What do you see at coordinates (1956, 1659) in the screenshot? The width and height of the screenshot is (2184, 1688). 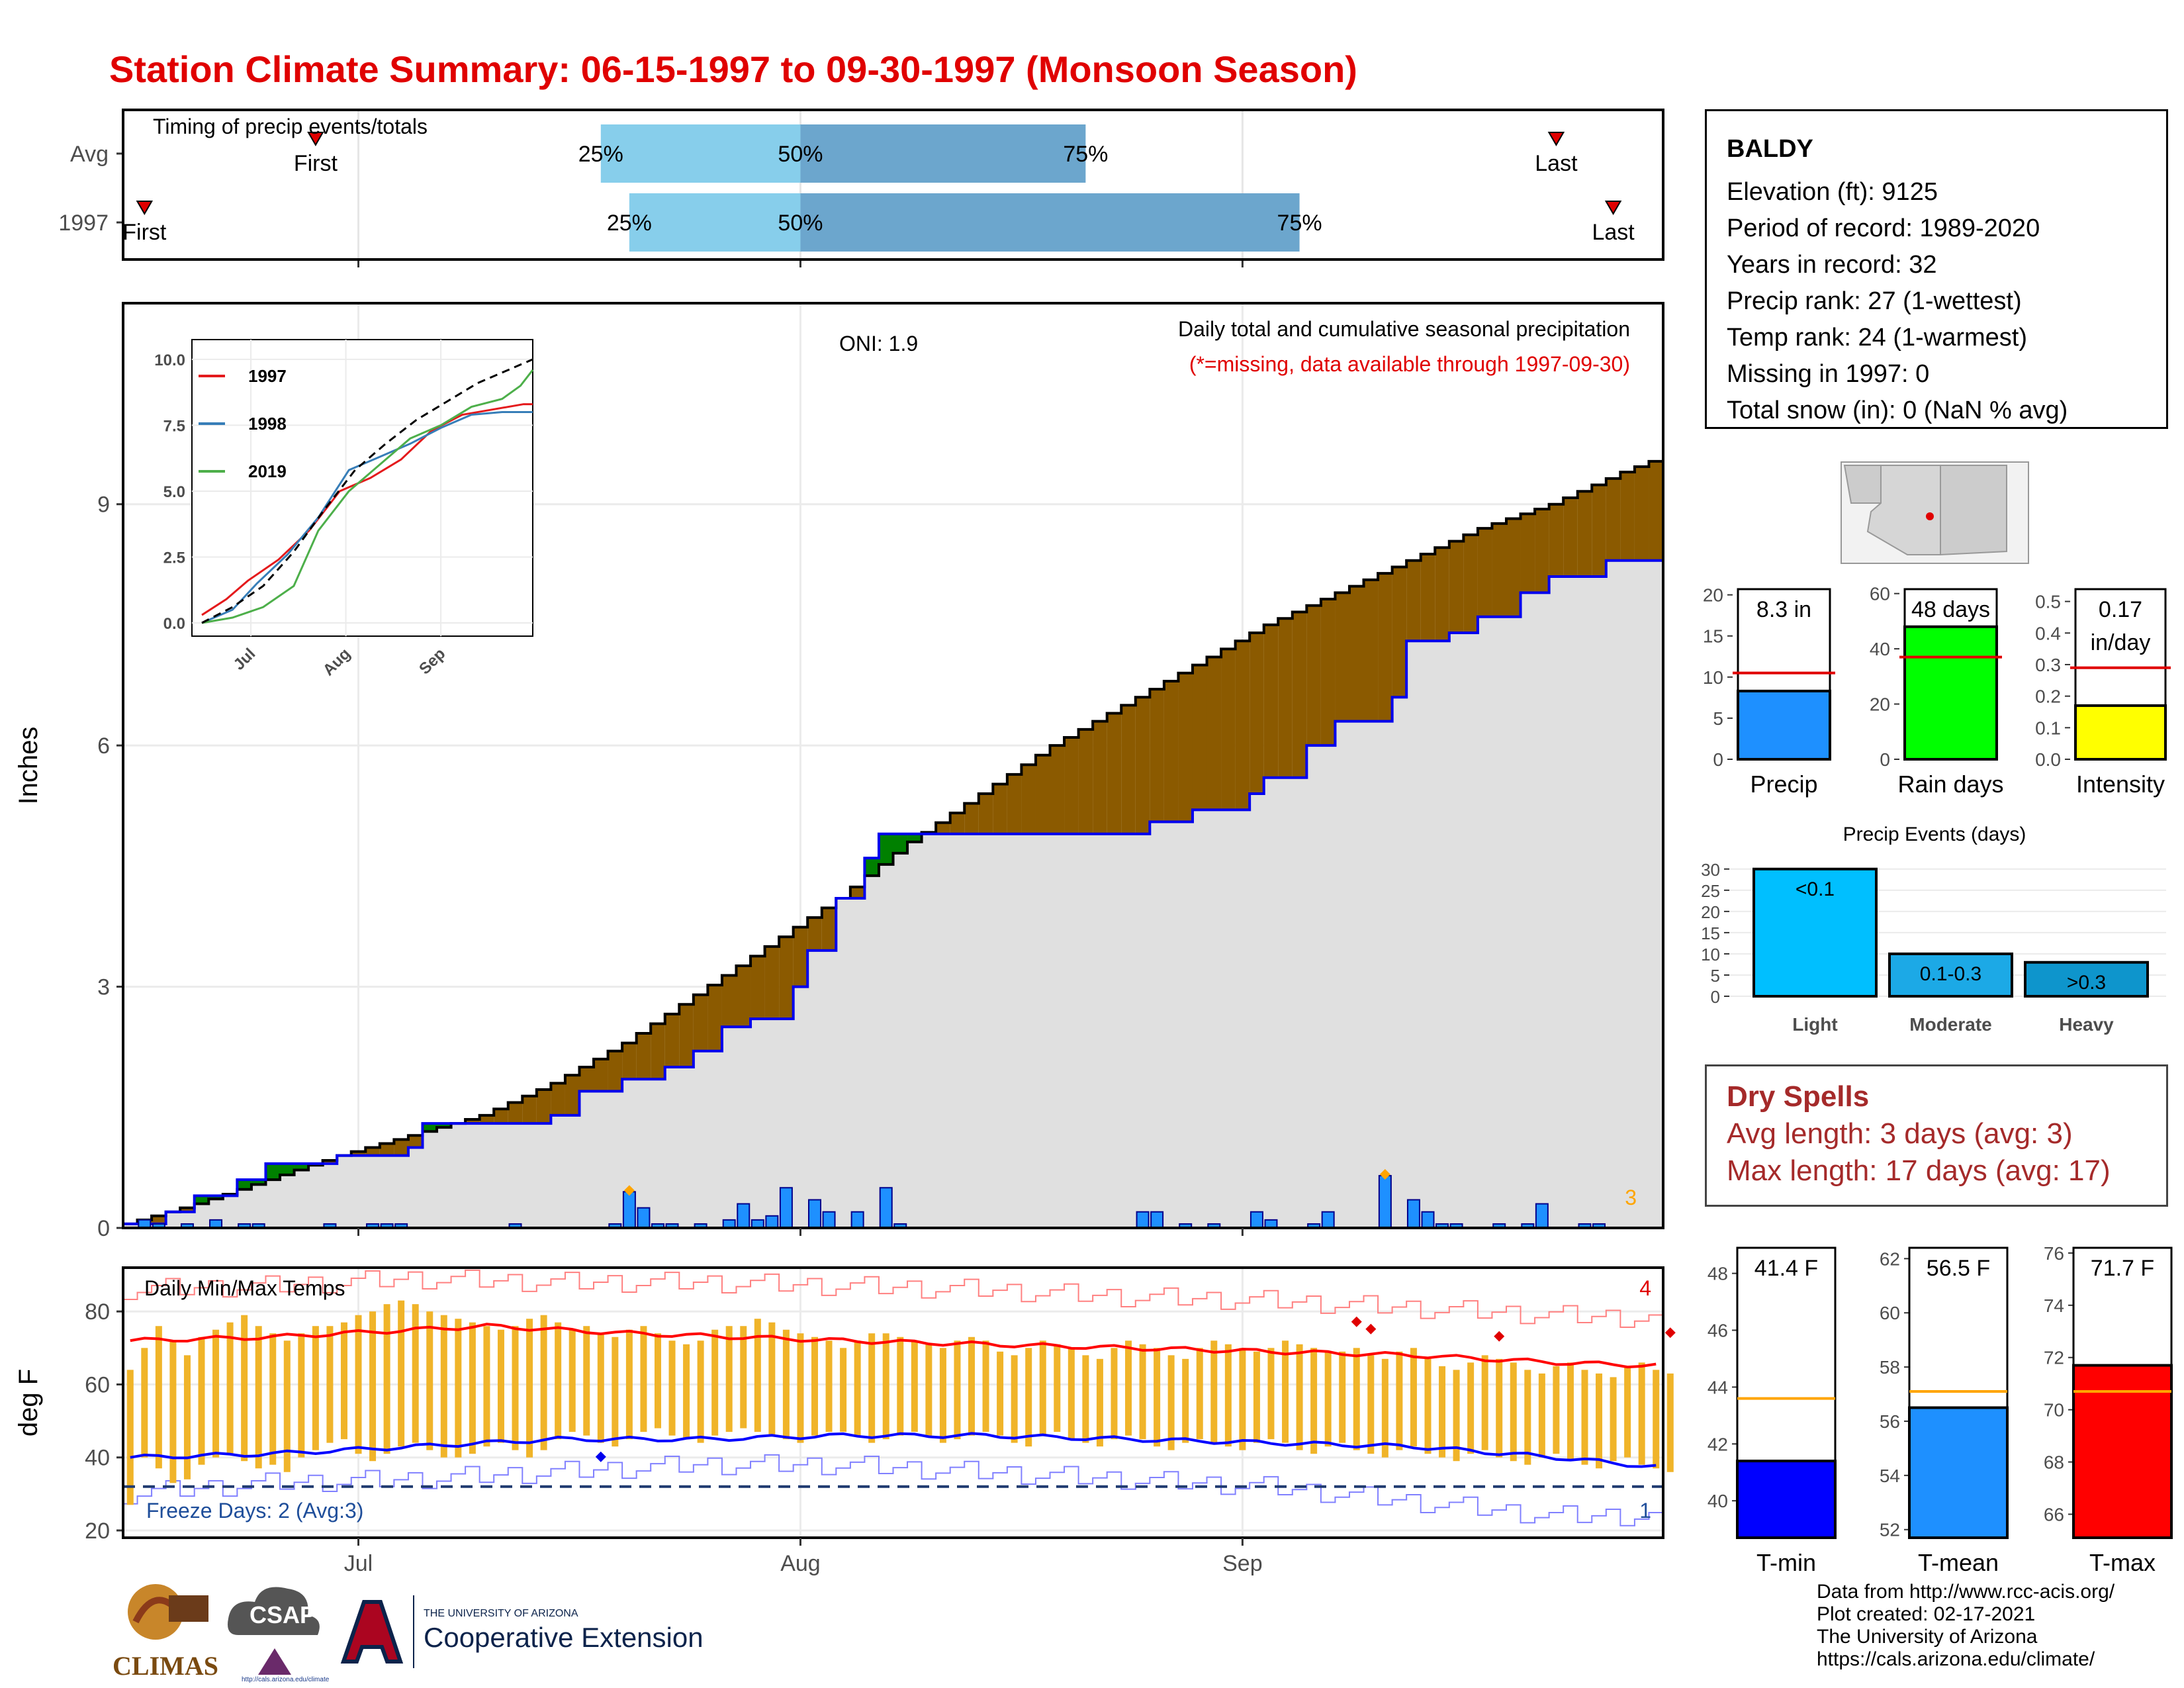 I see `credit-url: https://cals.arizona.edu/climate/` at bounding box center [1956, 1659].